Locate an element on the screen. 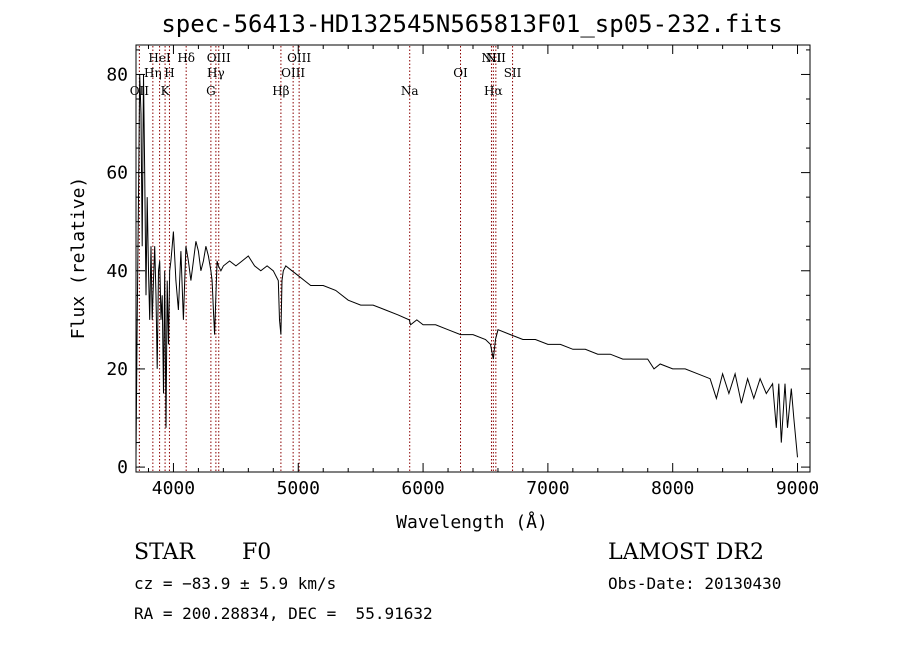  y-tick-label-2: 40 is located at coordinates (117, 271).